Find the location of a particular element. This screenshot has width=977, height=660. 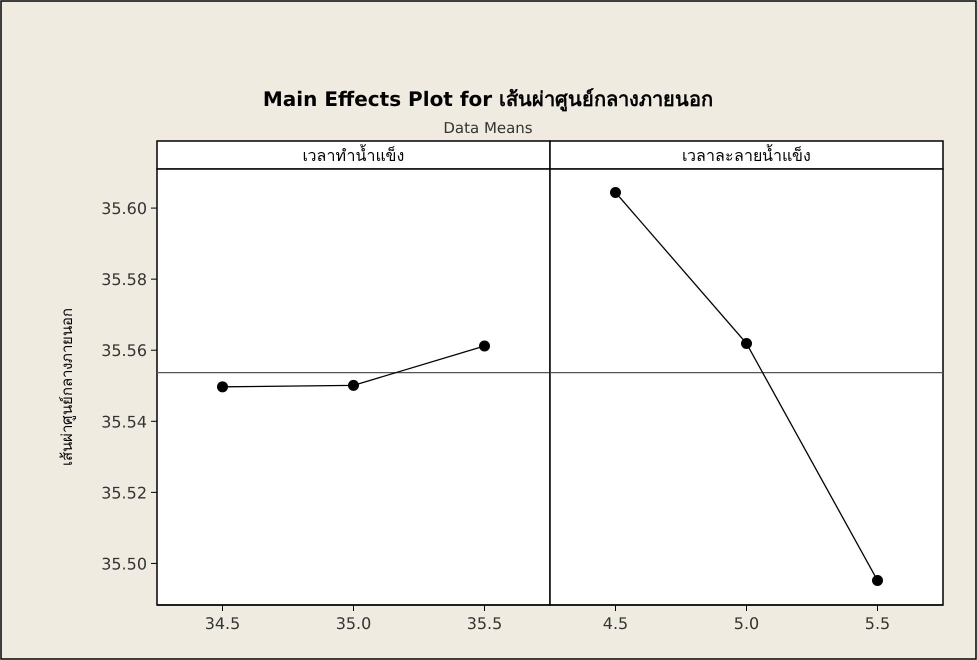

y-tick-label: 35.50 is located at coordinates (124, 564).